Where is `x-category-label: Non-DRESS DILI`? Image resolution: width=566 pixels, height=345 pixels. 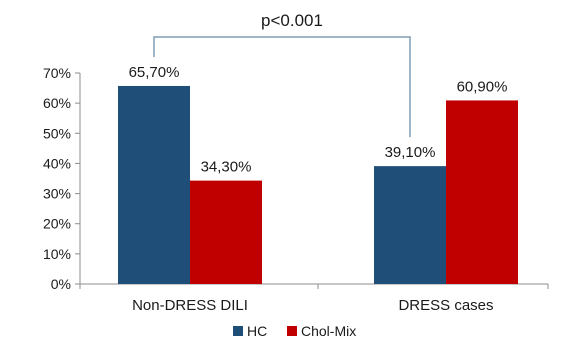 x-category-label: Non-DRESS DILI is located at coordinates (190, 305).